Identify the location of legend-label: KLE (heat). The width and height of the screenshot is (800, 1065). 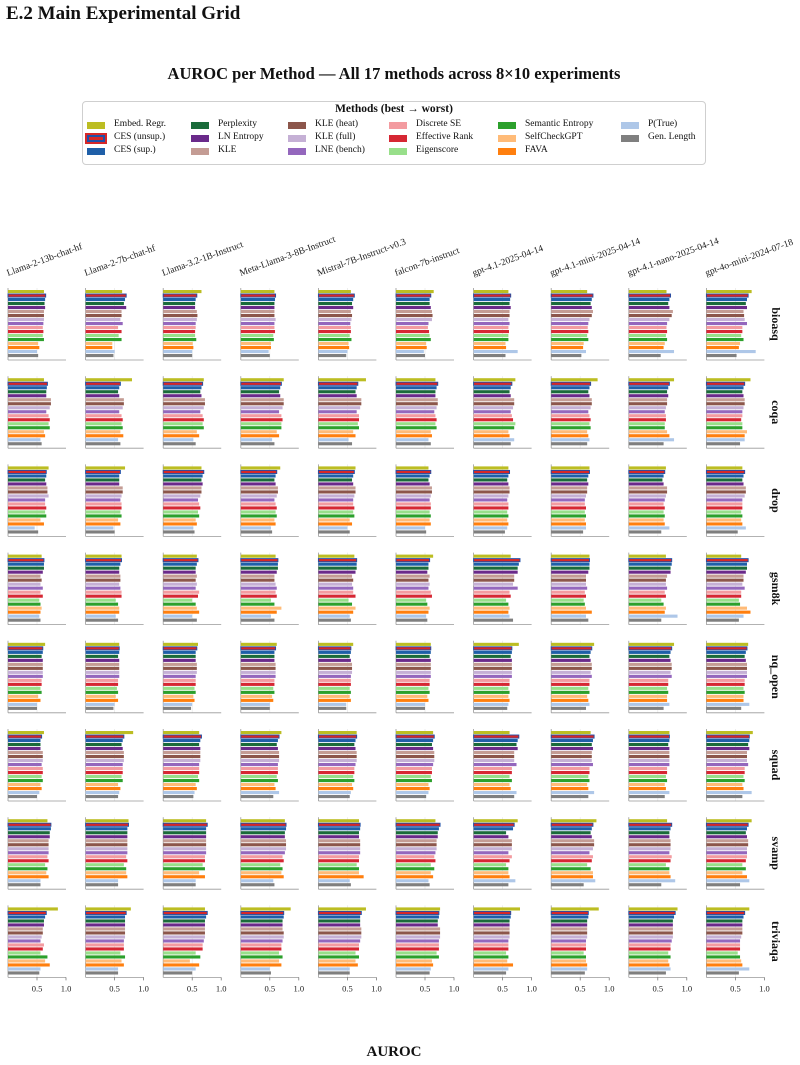
(336, 124).